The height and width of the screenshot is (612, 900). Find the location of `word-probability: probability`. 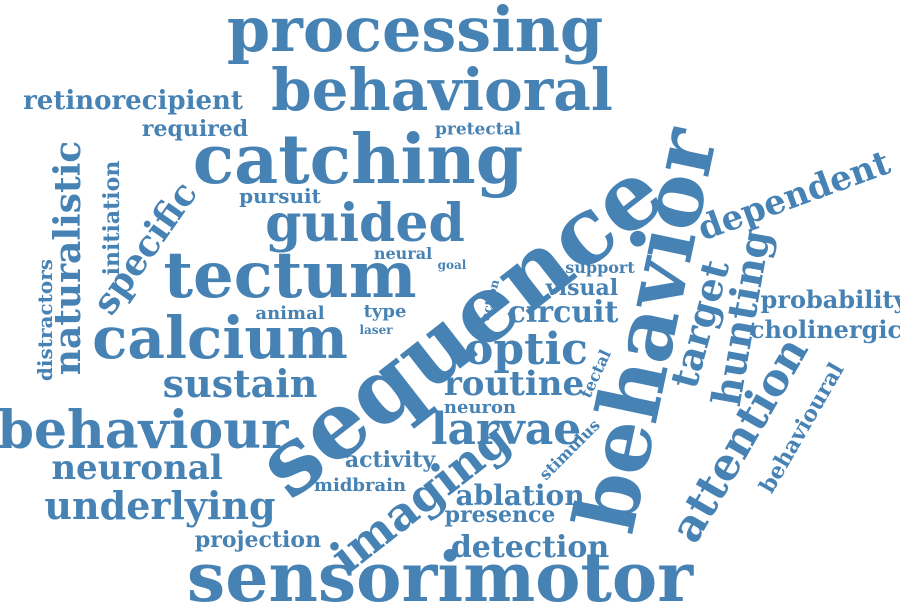

word-probability: probability is located at coordinates (830, 299).